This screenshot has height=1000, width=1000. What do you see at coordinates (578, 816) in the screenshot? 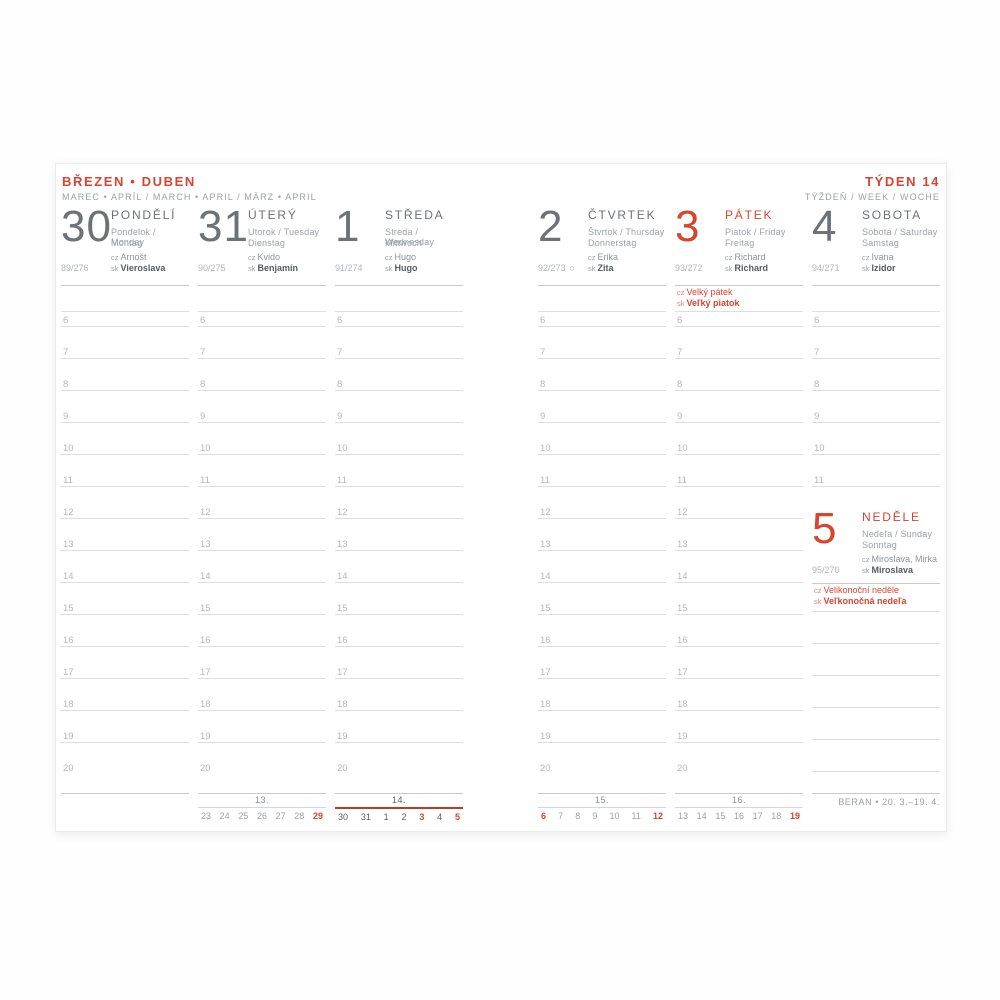
I see `mini-day: 8` at bounding box center [578, 816].